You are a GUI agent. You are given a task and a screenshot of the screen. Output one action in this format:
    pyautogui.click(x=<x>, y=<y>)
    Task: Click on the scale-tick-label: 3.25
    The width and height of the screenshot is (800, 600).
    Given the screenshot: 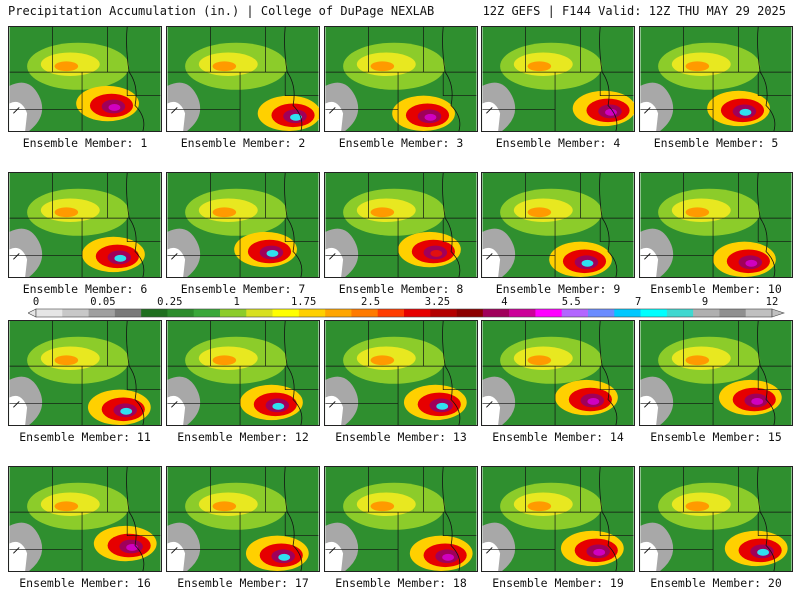 What is the action you would take?
    pyautogui.click(x=437, y=302)
    